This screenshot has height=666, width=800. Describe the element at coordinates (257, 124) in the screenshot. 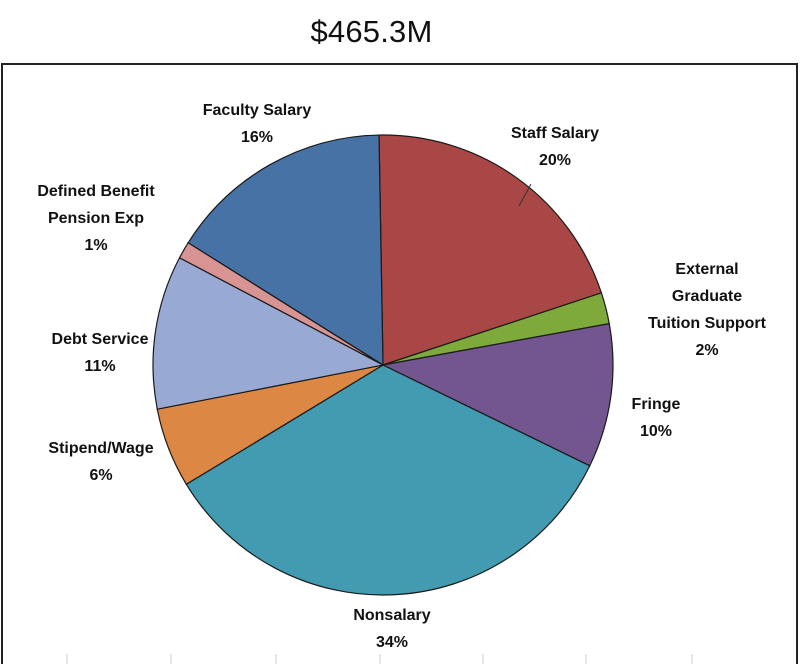

I see `slice-label-faculty-salary: Faculty Salary 16%` at that location.